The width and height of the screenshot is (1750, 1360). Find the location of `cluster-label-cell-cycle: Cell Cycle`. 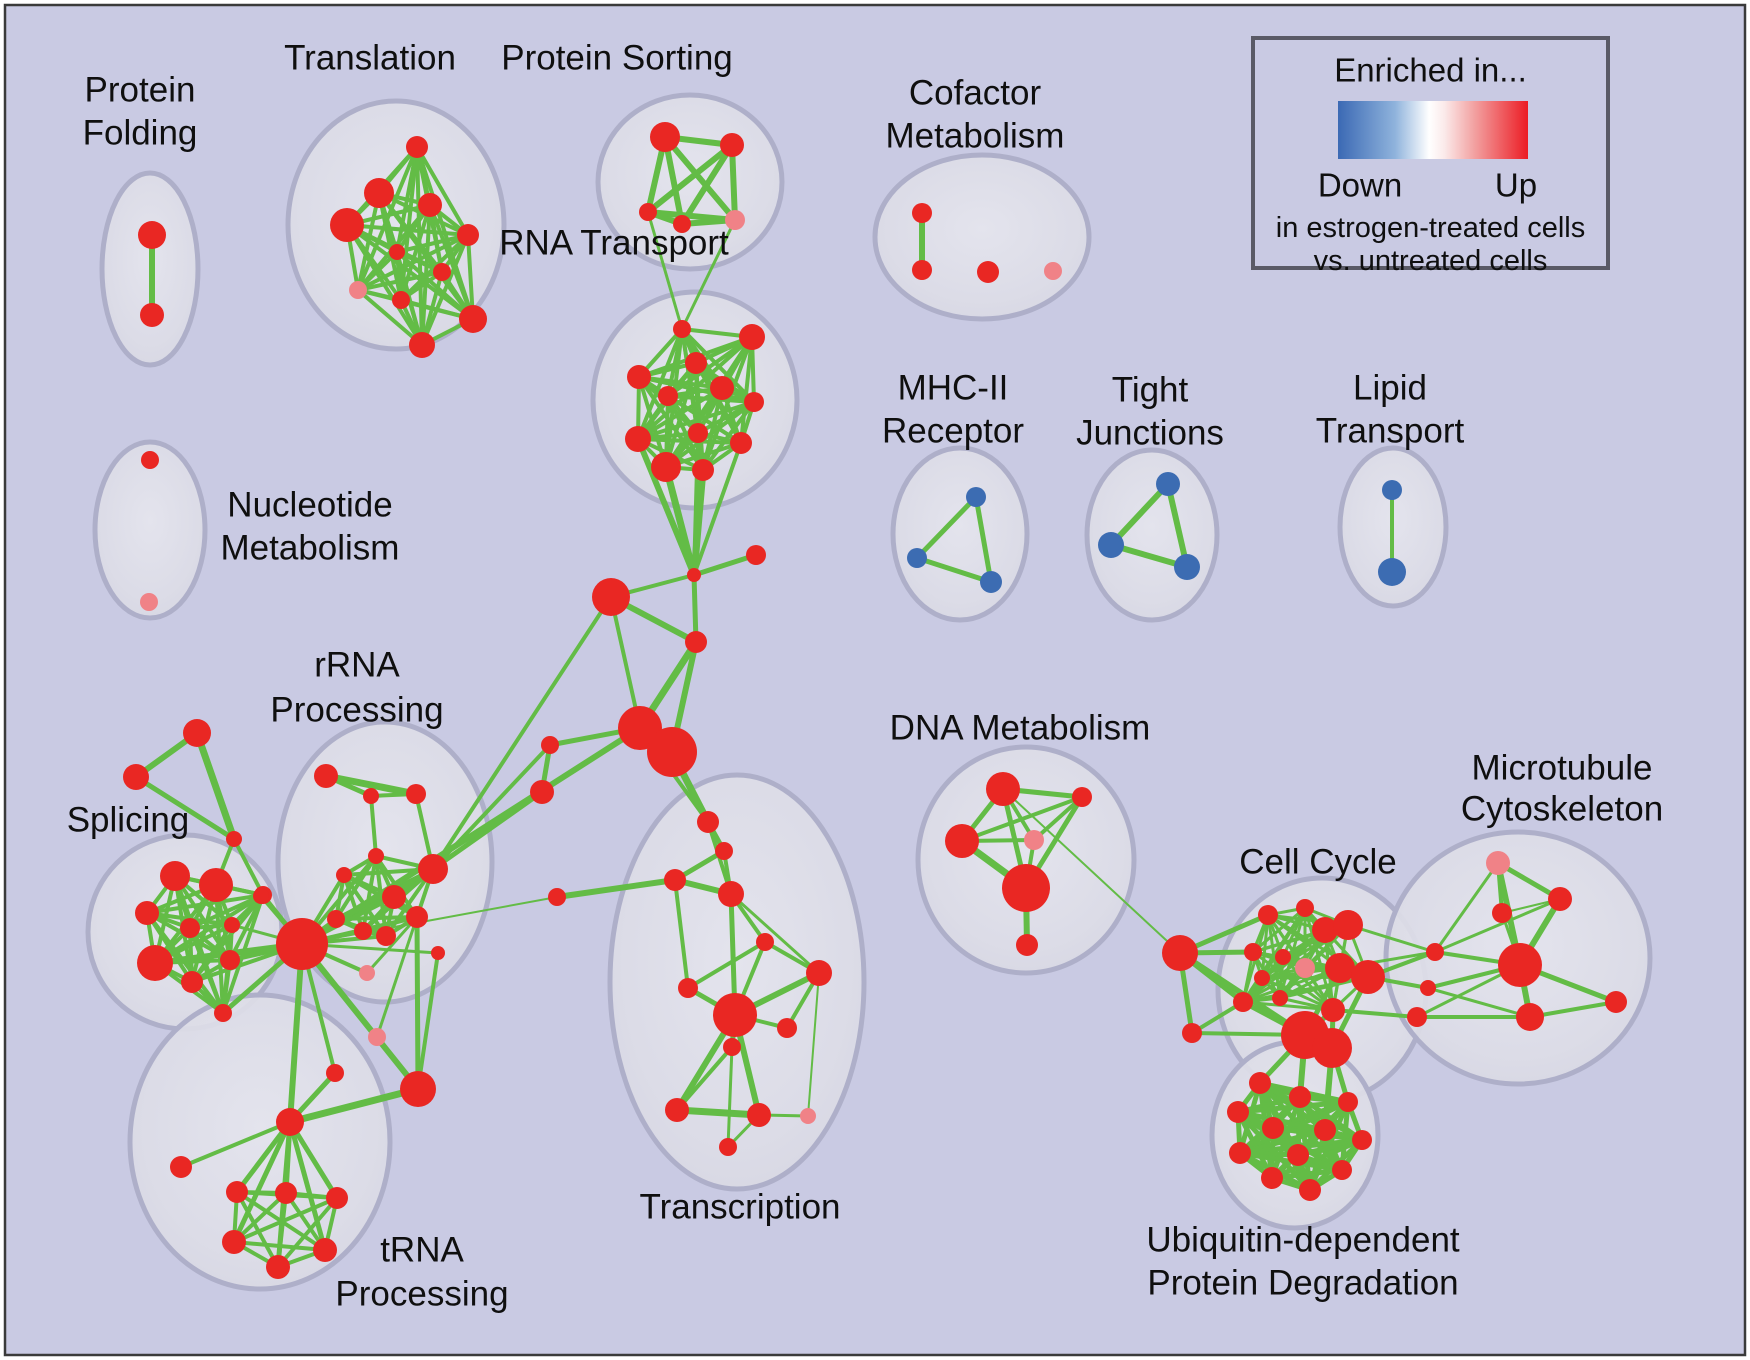

cluster-label-cell-cycle: Cell Cycle is located at coordinates (1318, 862).